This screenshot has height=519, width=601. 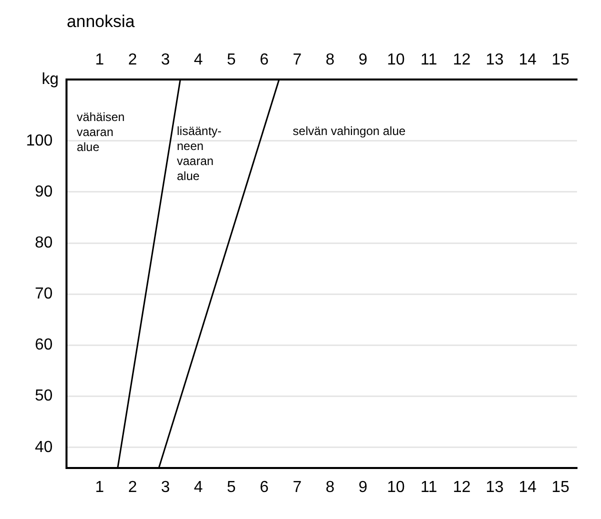 What do you see at coordinates (101, 21) in the screenshot?
I see `x2-axis-title: annoksia` at bounding box center [101, 21].